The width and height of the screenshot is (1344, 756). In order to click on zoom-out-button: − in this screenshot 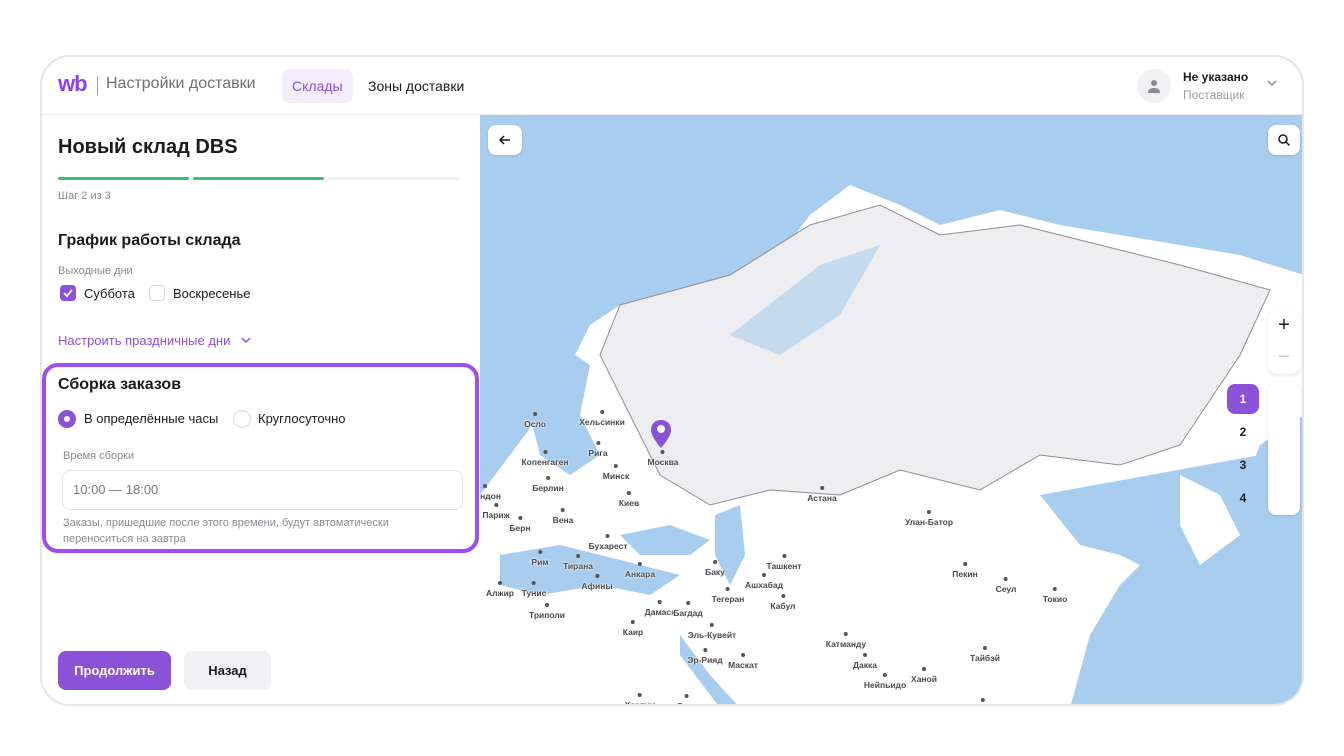, I will do `click(1284, 357)`.